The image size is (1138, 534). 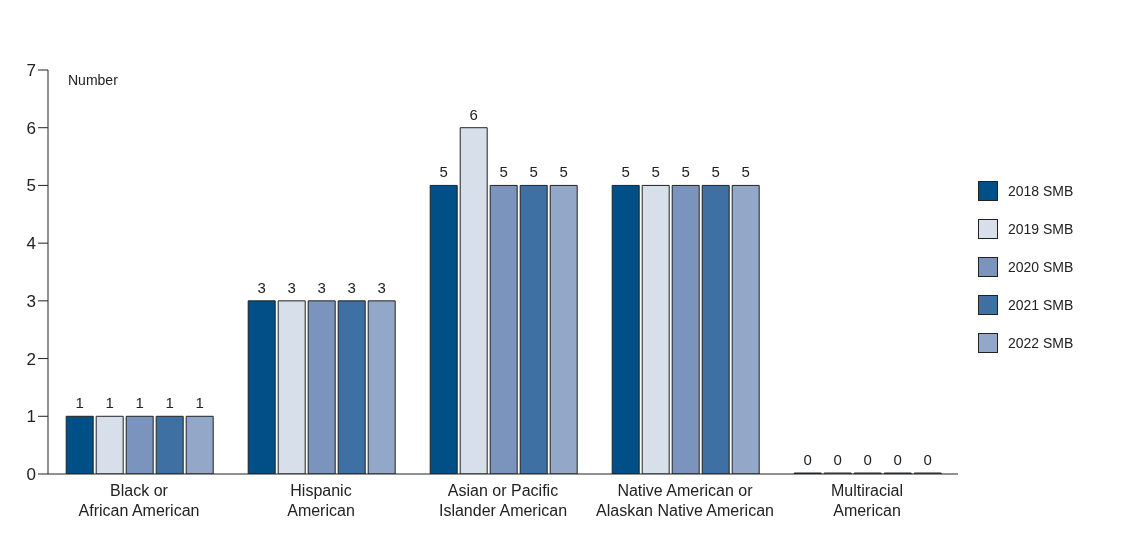 I want to click on y-tick-label: 7, so click(x=31, y=71).